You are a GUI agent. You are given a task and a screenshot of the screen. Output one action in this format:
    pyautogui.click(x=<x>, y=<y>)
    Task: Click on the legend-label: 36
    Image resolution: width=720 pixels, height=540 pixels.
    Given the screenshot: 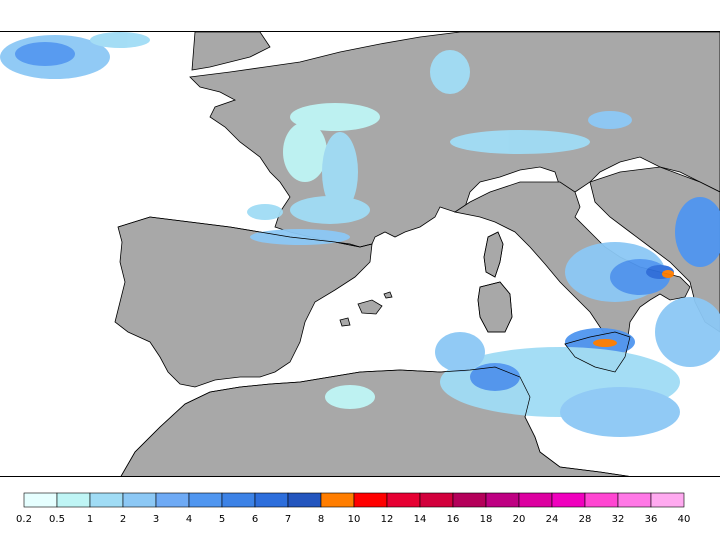 What is the action you would take?
    pyautogui.click(x=651, y=519)
    